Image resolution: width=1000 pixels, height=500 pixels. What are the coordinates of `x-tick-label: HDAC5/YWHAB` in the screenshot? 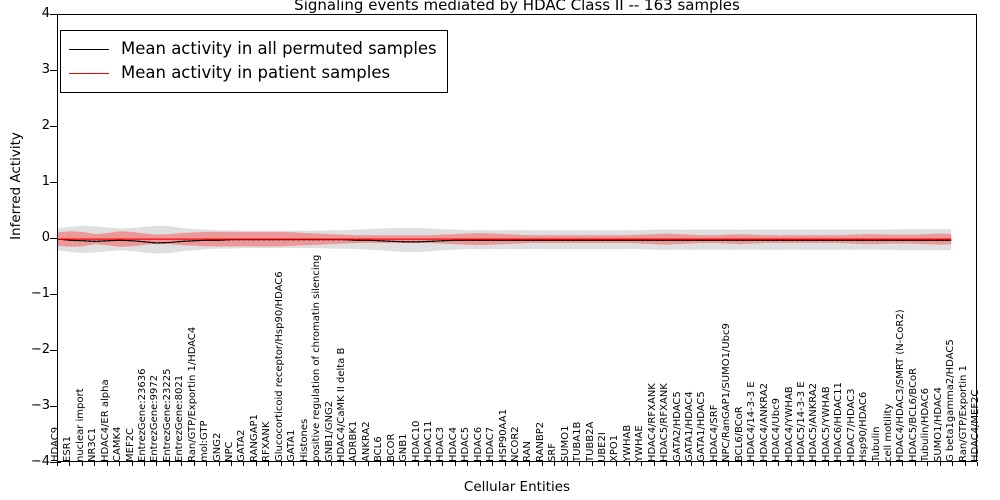 It's located at (826, 424).